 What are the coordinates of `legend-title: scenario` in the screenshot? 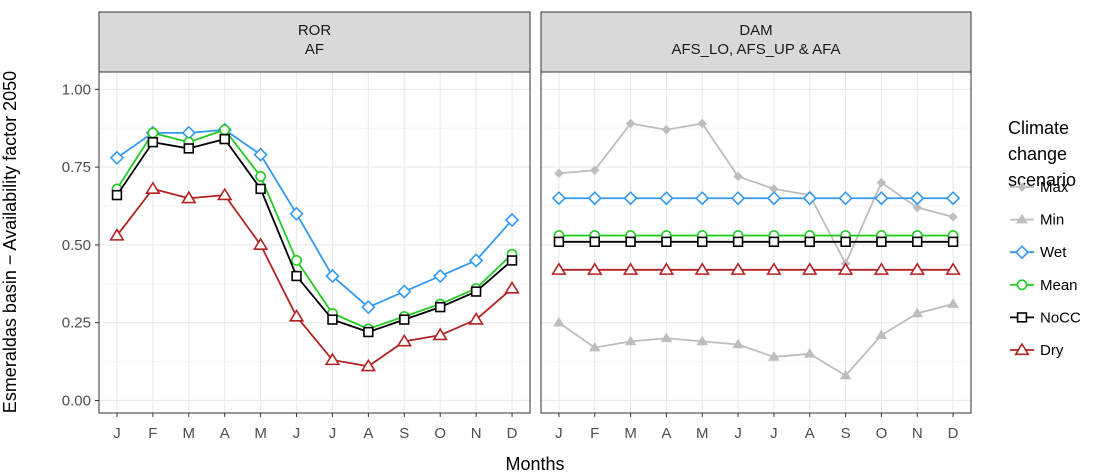 It's located at (1042, 180).